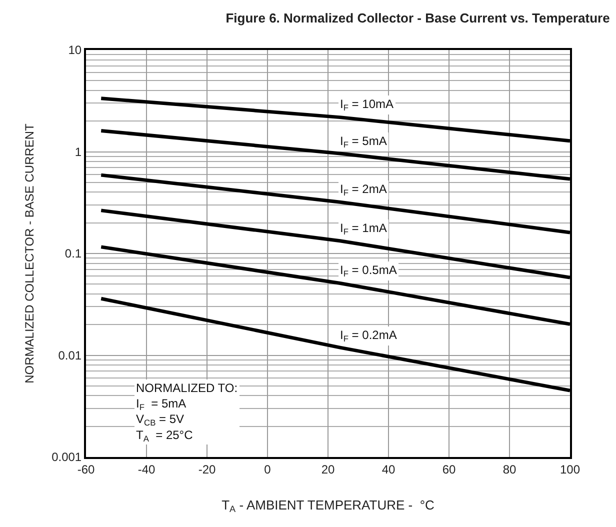  I want to click on y-tick-label: 0.01, so click(70, 355).